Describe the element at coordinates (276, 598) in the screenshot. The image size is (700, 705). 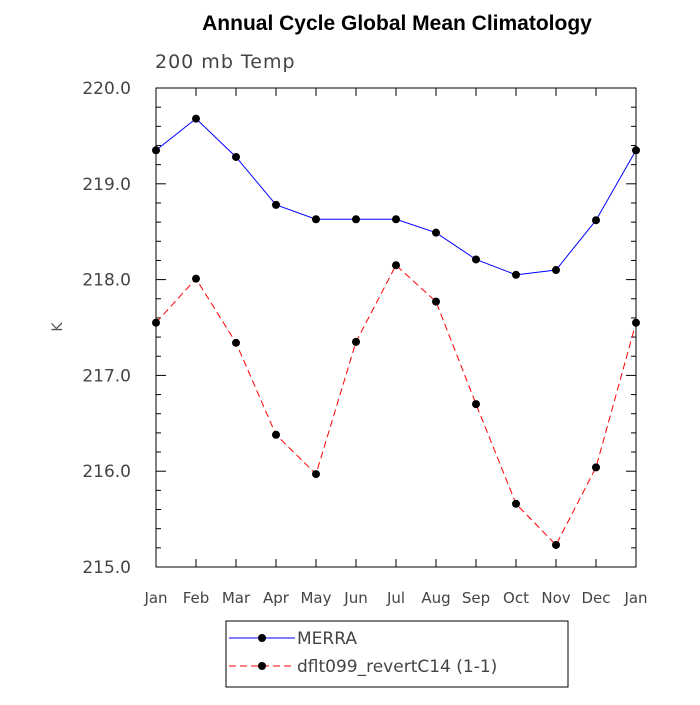
I see `x-tick-label: Apr` at that location.